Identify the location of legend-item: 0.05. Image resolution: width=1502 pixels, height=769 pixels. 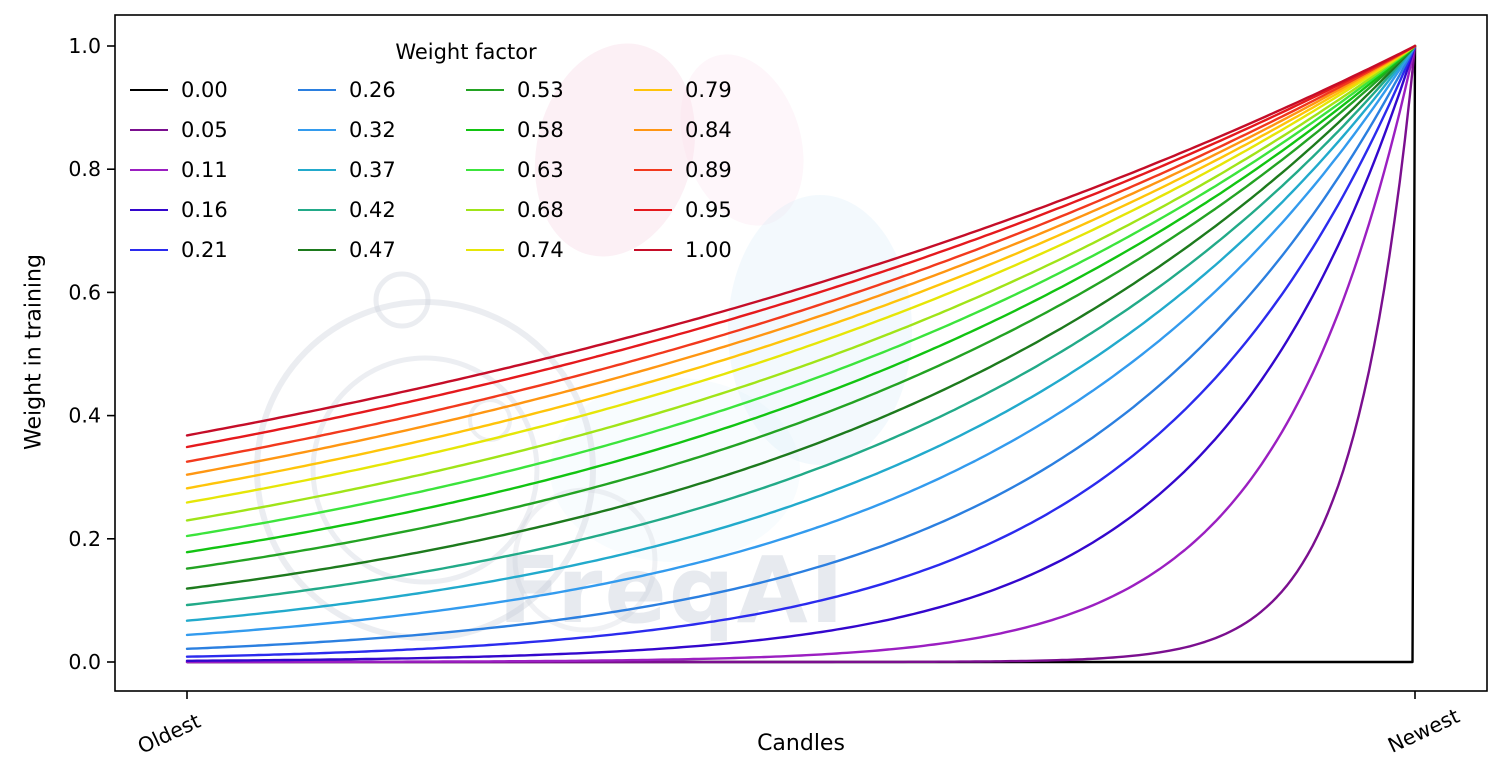
(214, 129).